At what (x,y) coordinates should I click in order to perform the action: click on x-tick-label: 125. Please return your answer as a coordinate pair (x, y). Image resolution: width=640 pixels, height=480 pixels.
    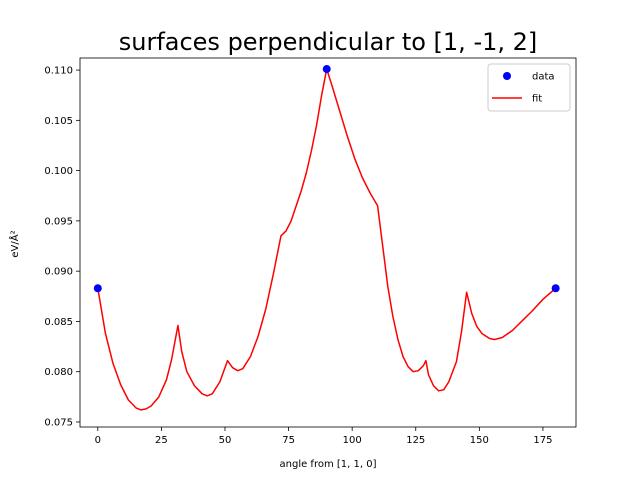
    Looking at the image, I should click on (415, 440).